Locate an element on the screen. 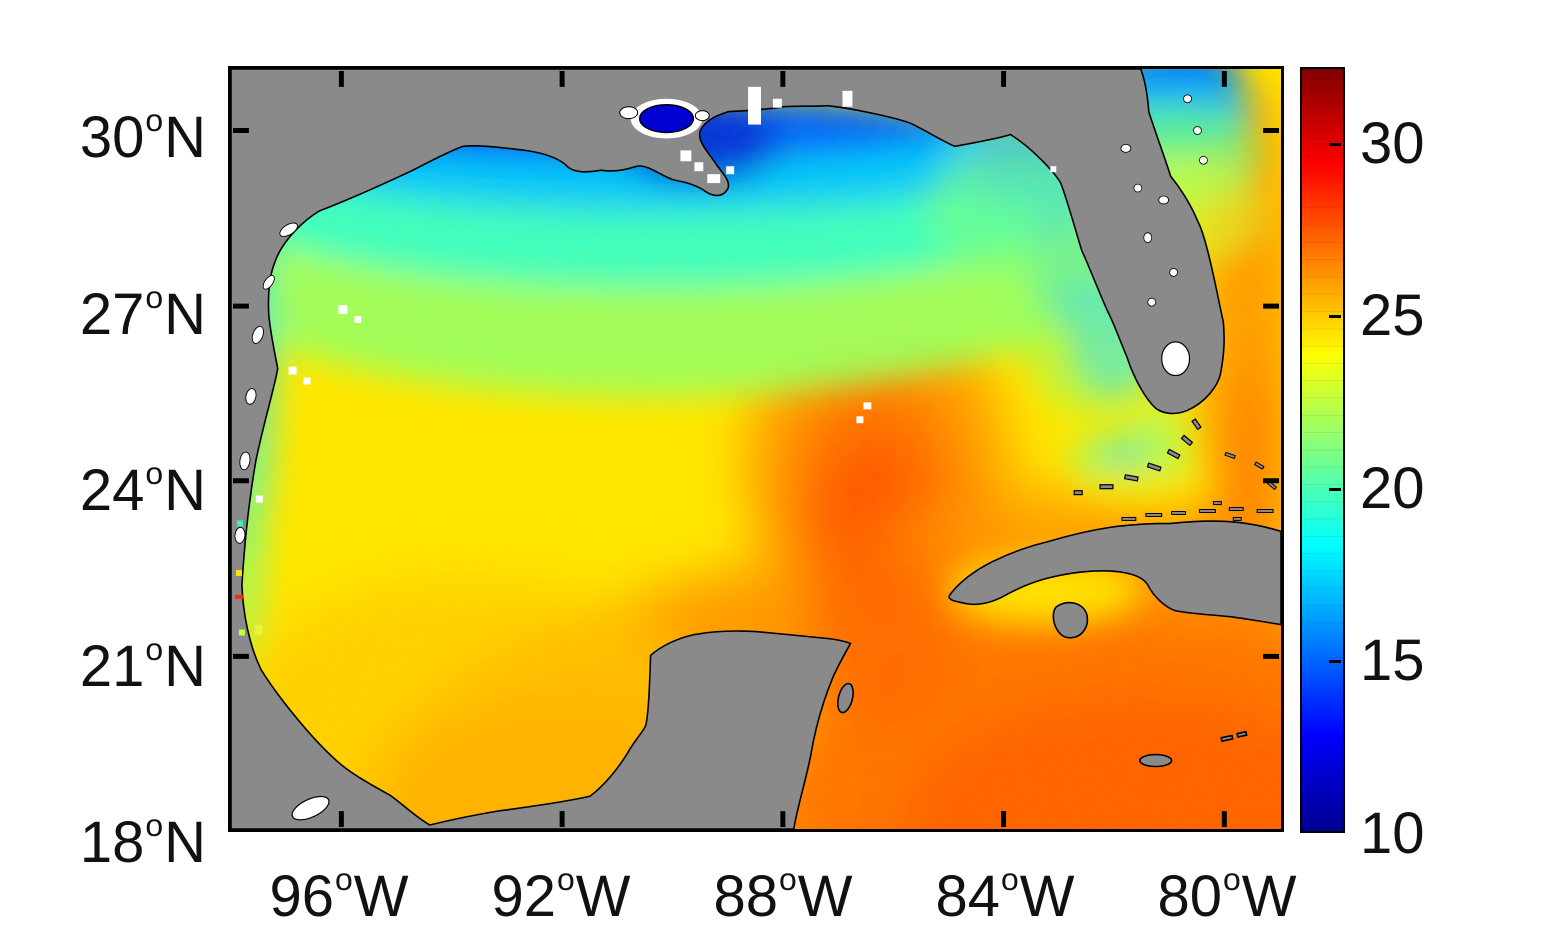 This screenshot has width=1563, height=938. bahama-cays is located at coordinates (1245, 486).